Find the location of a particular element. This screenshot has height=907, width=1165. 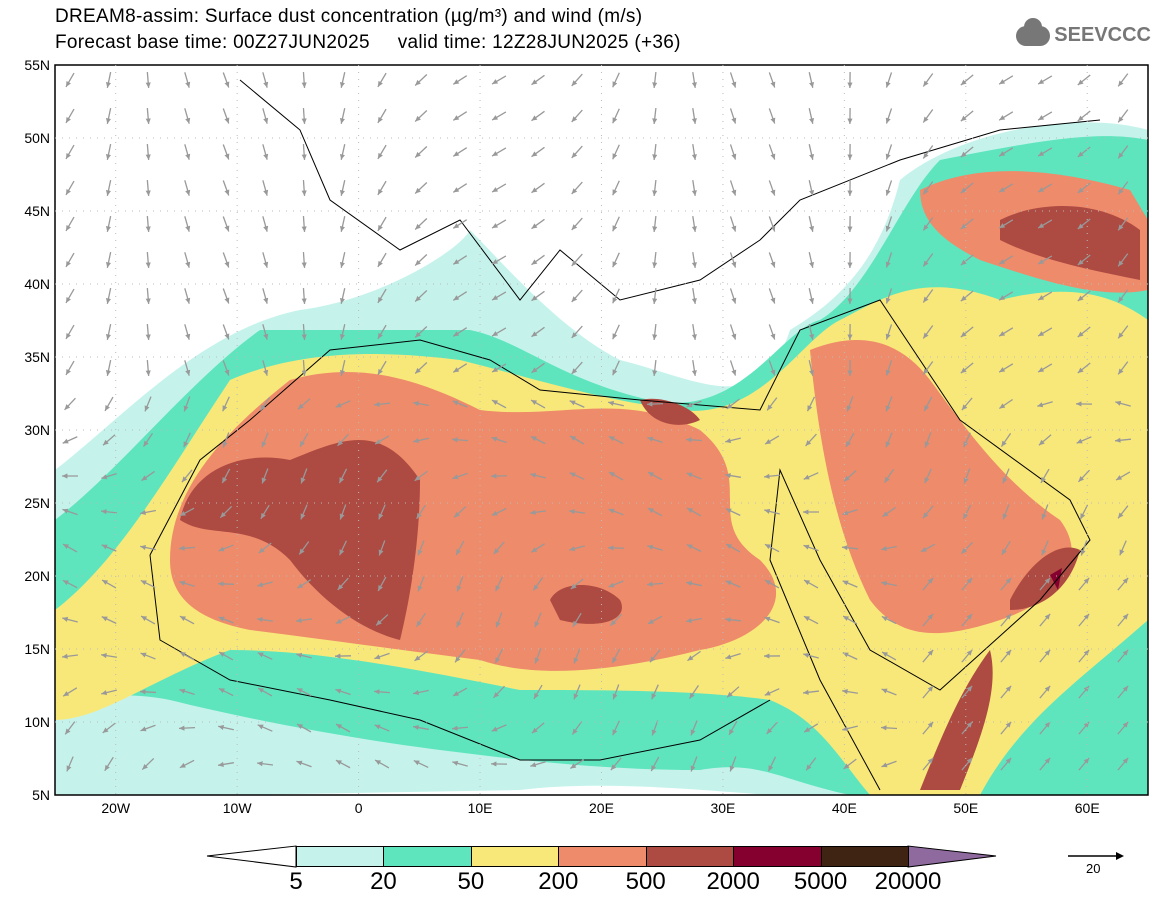

lat-label: 5N is located at coordinates (41, 795).